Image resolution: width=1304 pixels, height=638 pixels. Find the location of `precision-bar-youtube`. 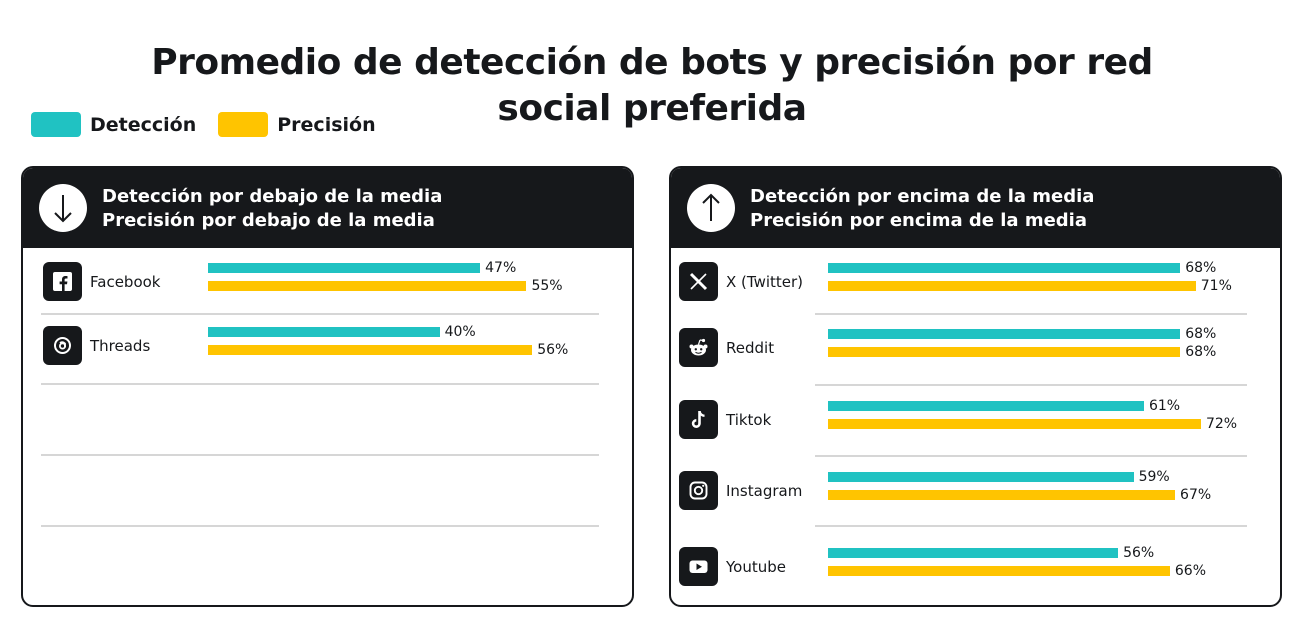

precision-bar-youtube is located at coordinates (999, 571).